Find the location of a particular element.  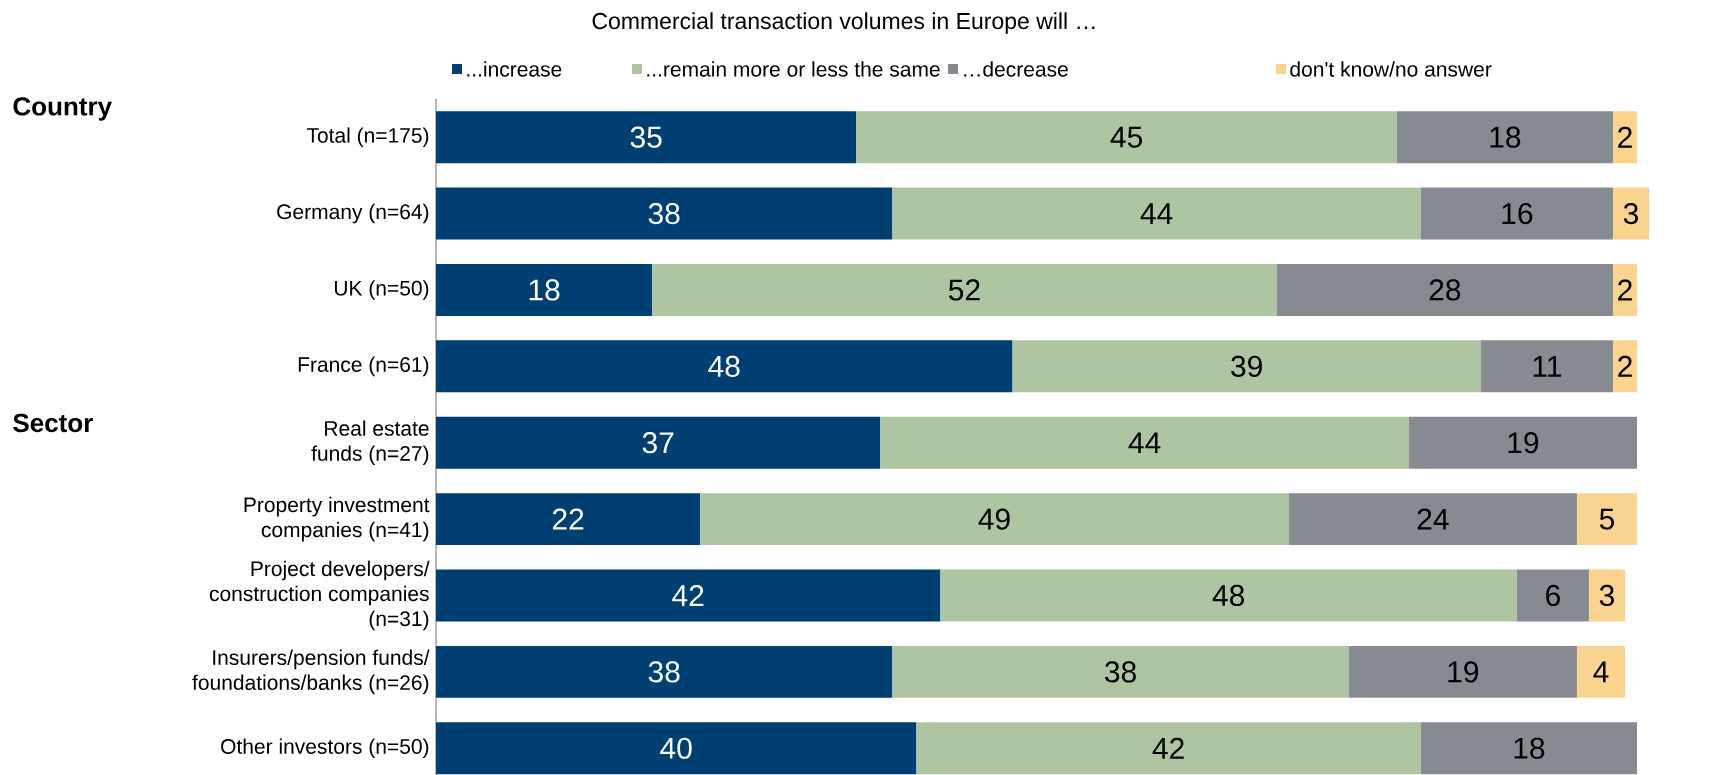

data-label: 16 is located at coordinates (1517, 213).